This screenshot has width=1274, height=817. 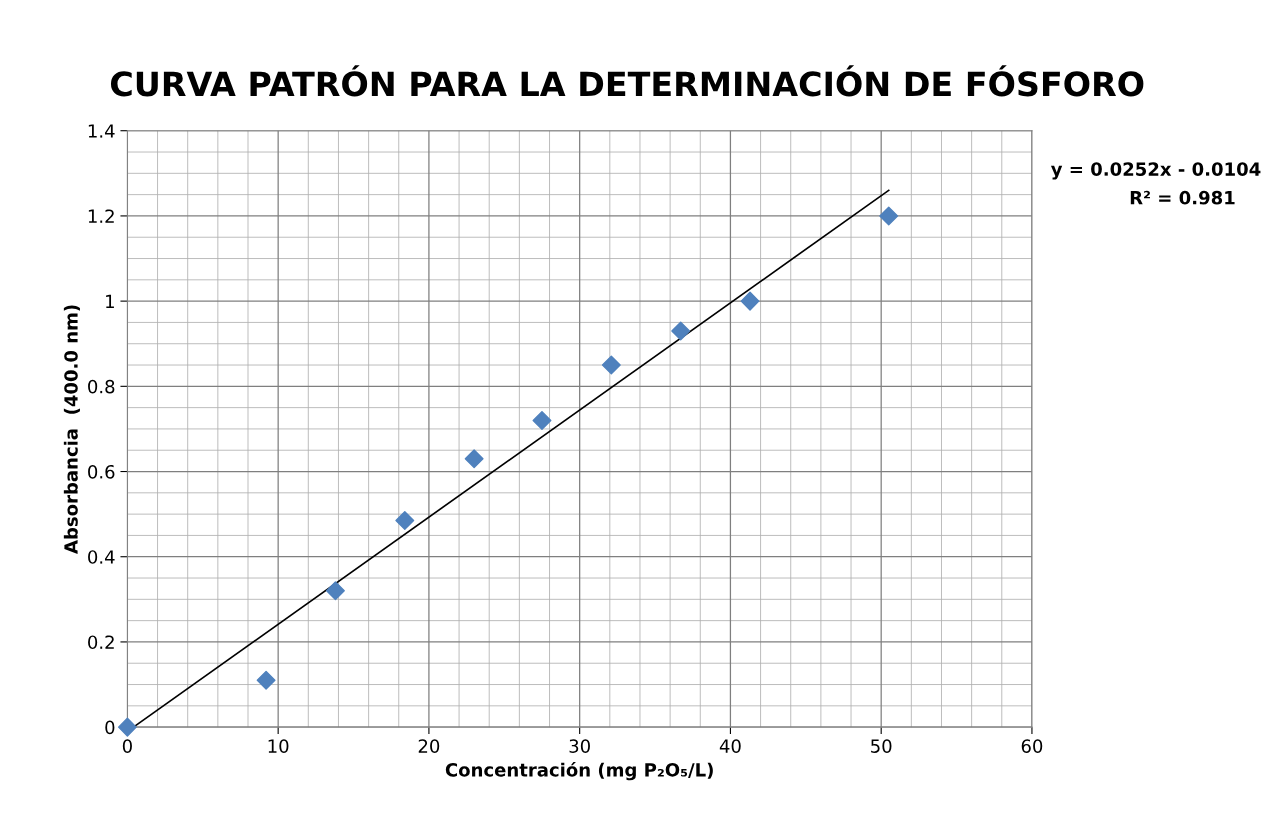 I want to click on x-tick-label: 40, so click(x=730, y=746).